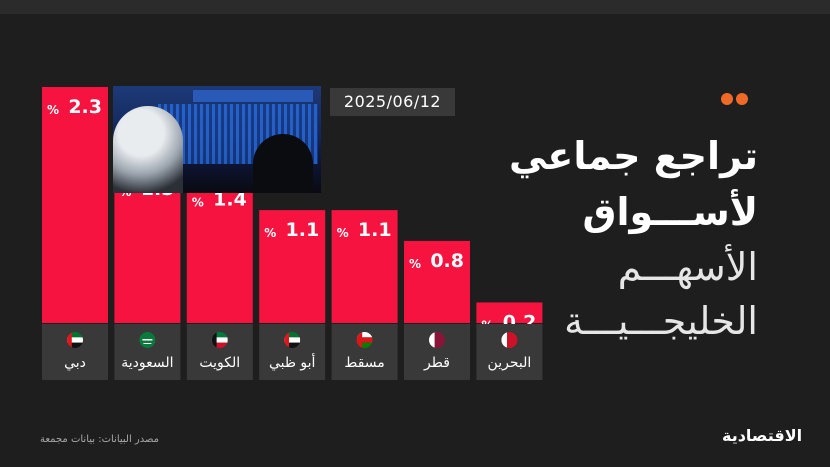  What do you see at coordinates (85, 107) in the screenshot?
I see `bar-value-label: 2.3` at bounding box center [85, 107].